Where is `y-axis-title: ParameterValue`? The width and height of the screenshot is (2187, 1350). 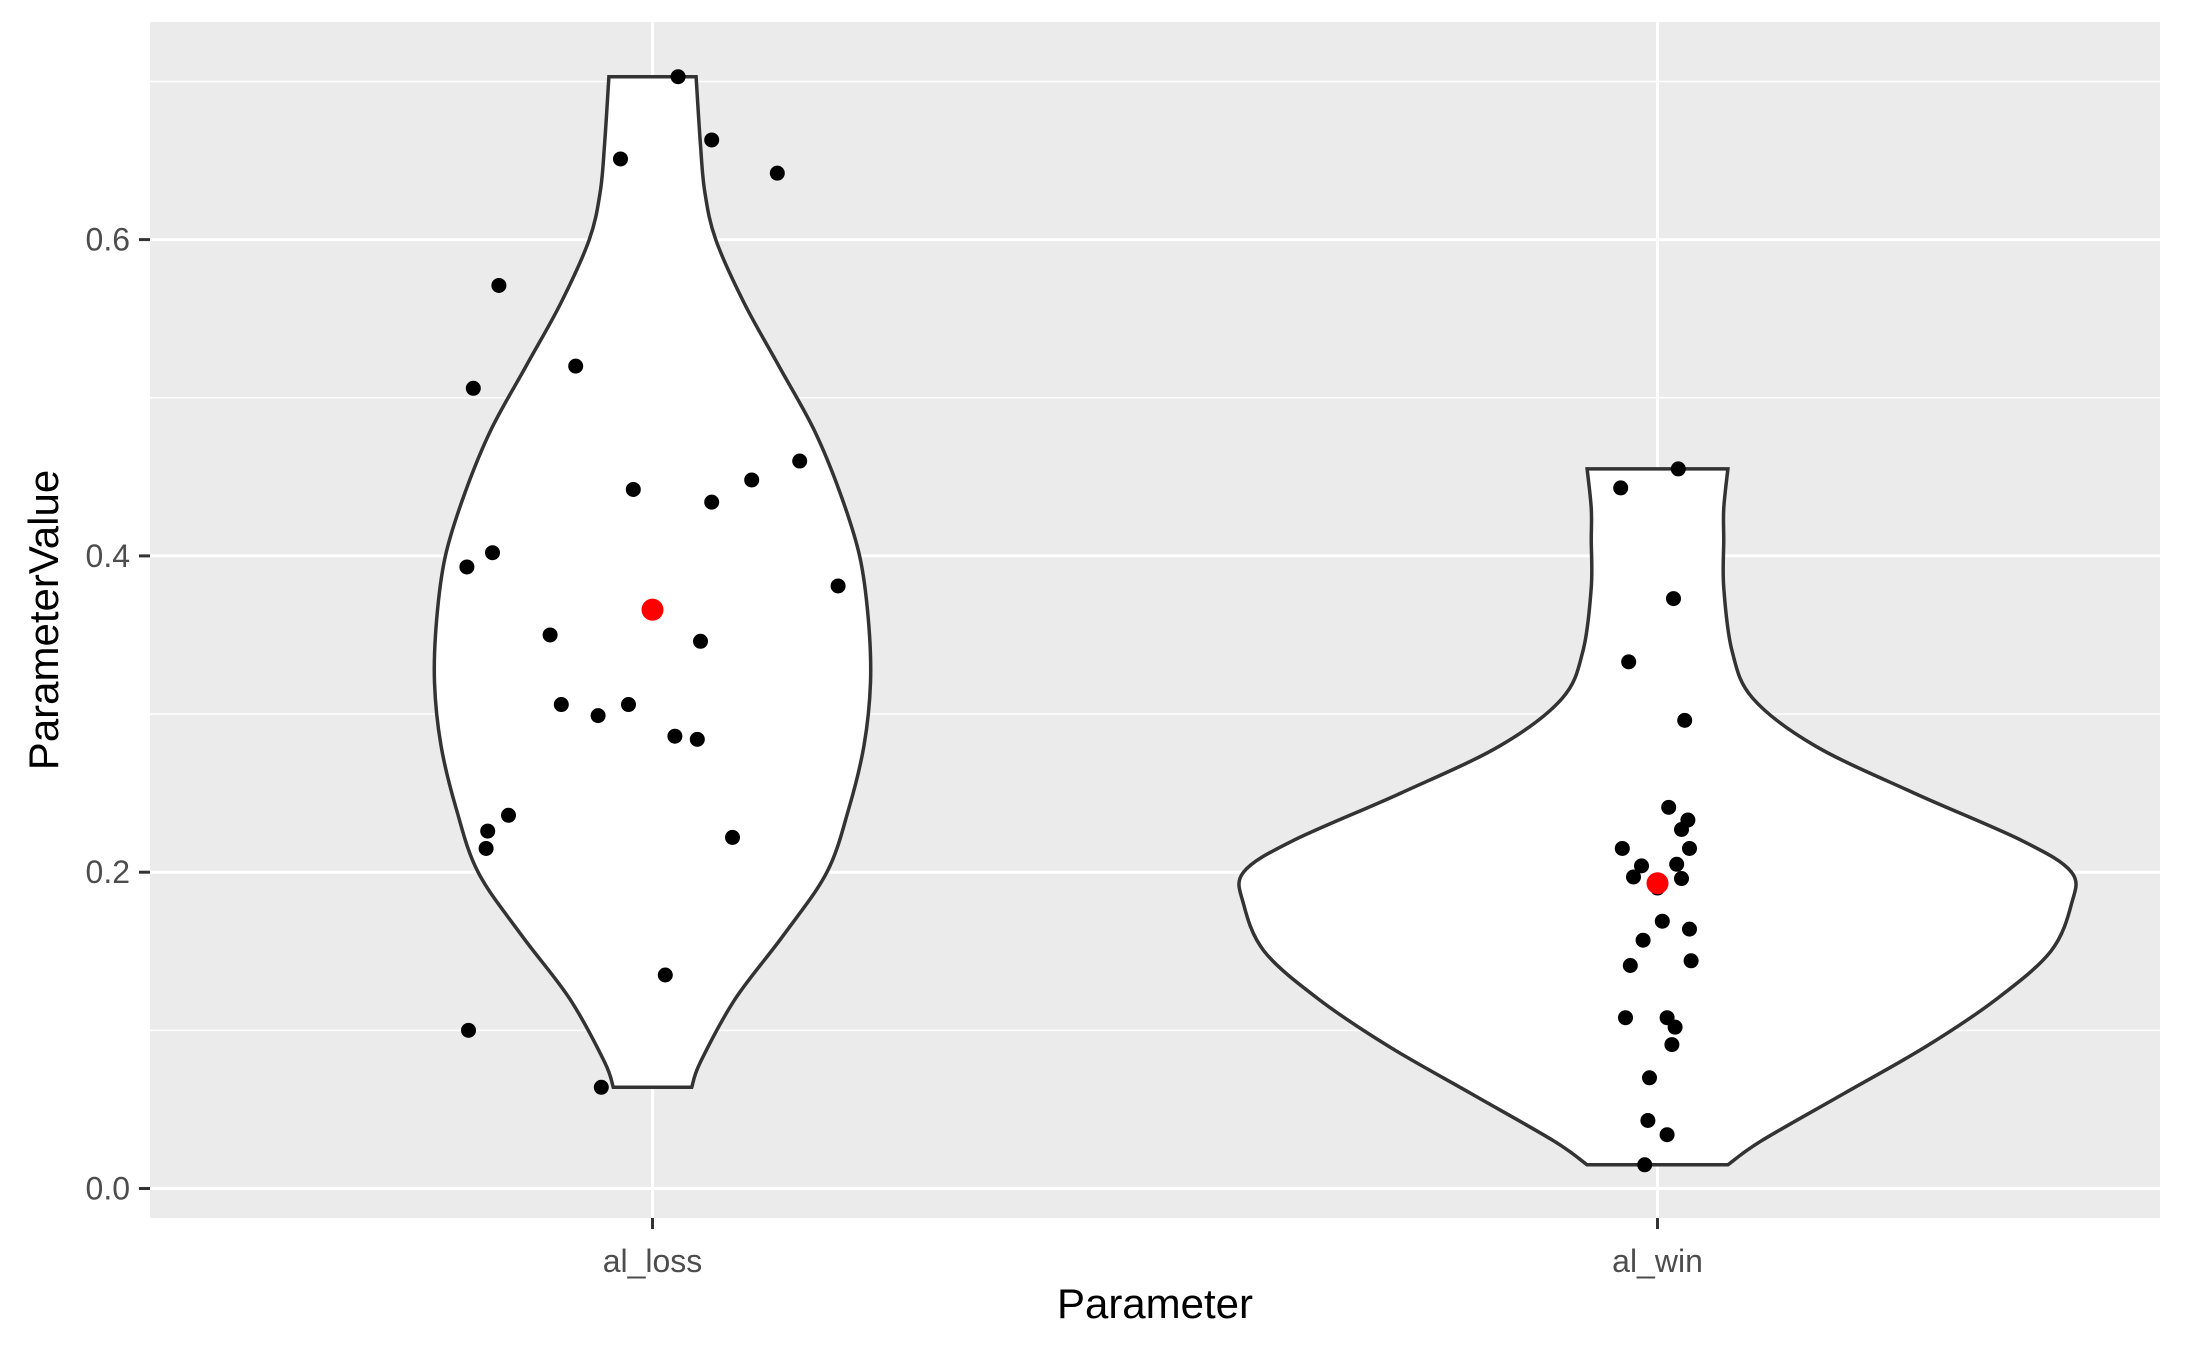 y-axis-title: ParameterValue is located at coordinates (43, 620).